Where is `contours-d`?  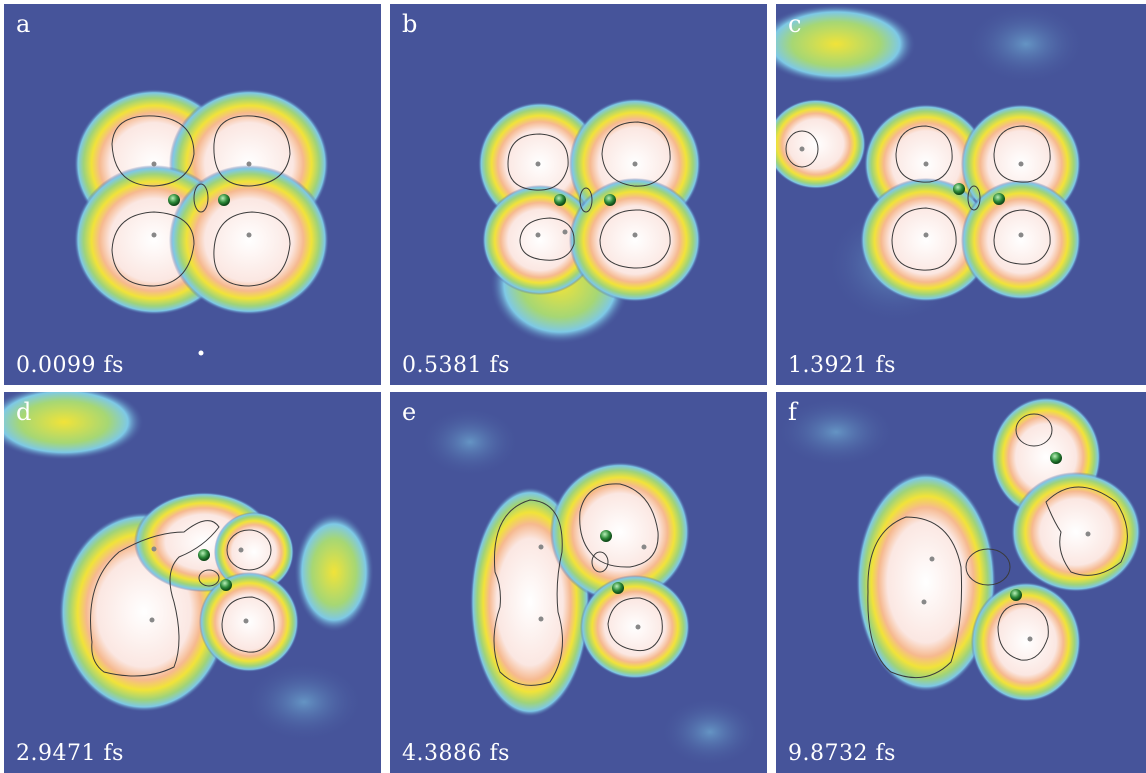
contours-d is located at coordinates (182, 598).